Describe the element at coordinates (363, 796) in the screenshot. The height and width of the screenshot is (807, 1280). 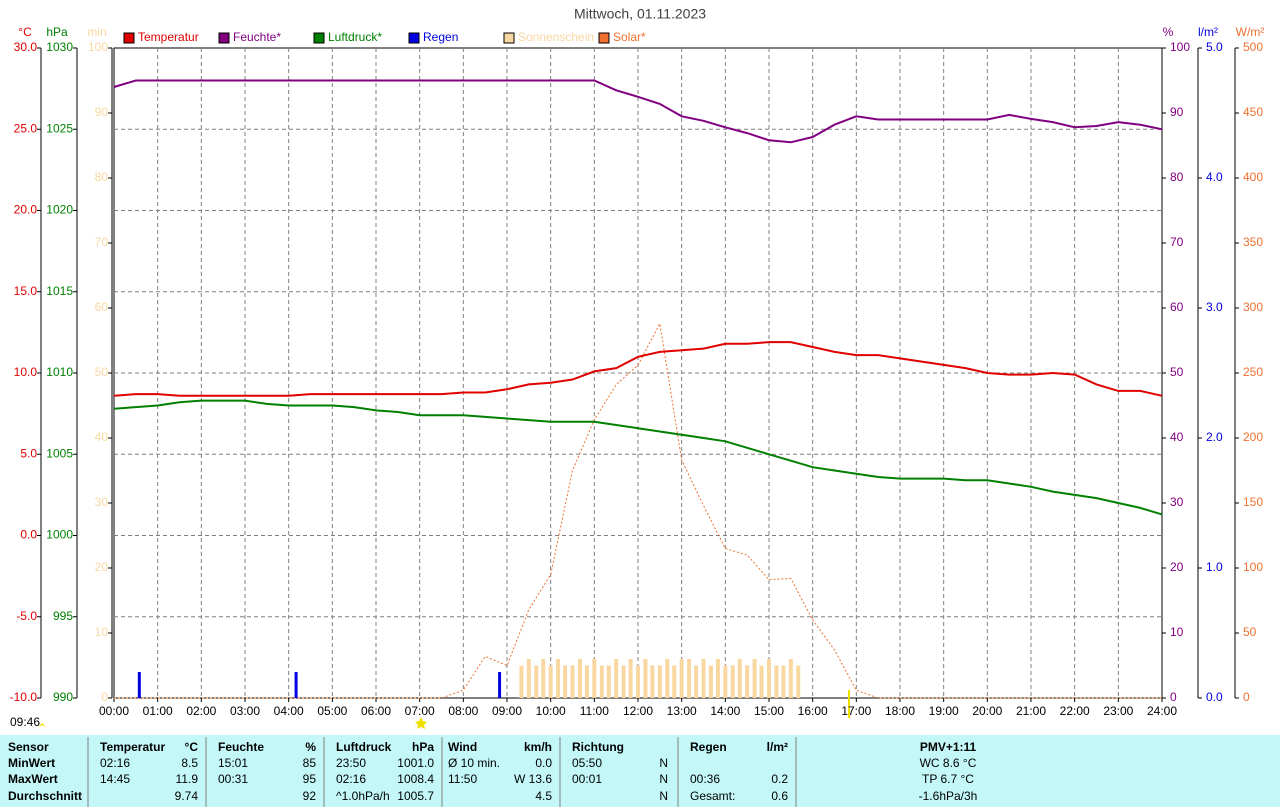
I see `table-cell: ^1.0hPa/h` at that location.